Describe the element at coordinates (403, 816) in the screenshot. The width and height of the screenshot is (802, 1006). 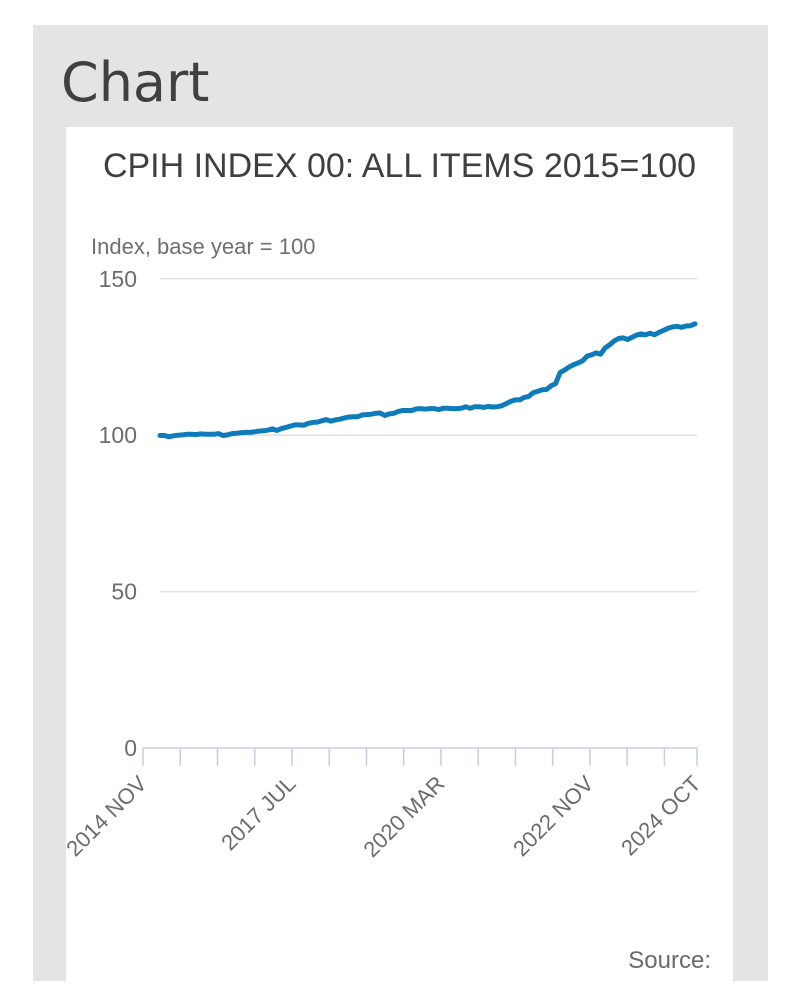
I see `x-tick-label: 2020 MAR` at that location.